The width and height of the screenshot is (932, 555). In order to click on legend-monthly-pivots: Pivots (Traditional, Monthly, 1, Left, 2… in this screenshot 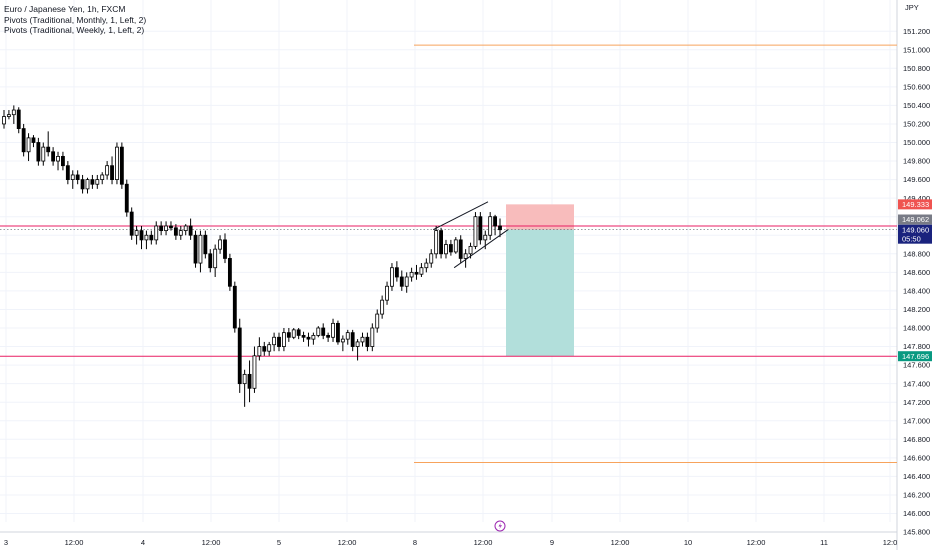, I will do `click(75, 19)`.